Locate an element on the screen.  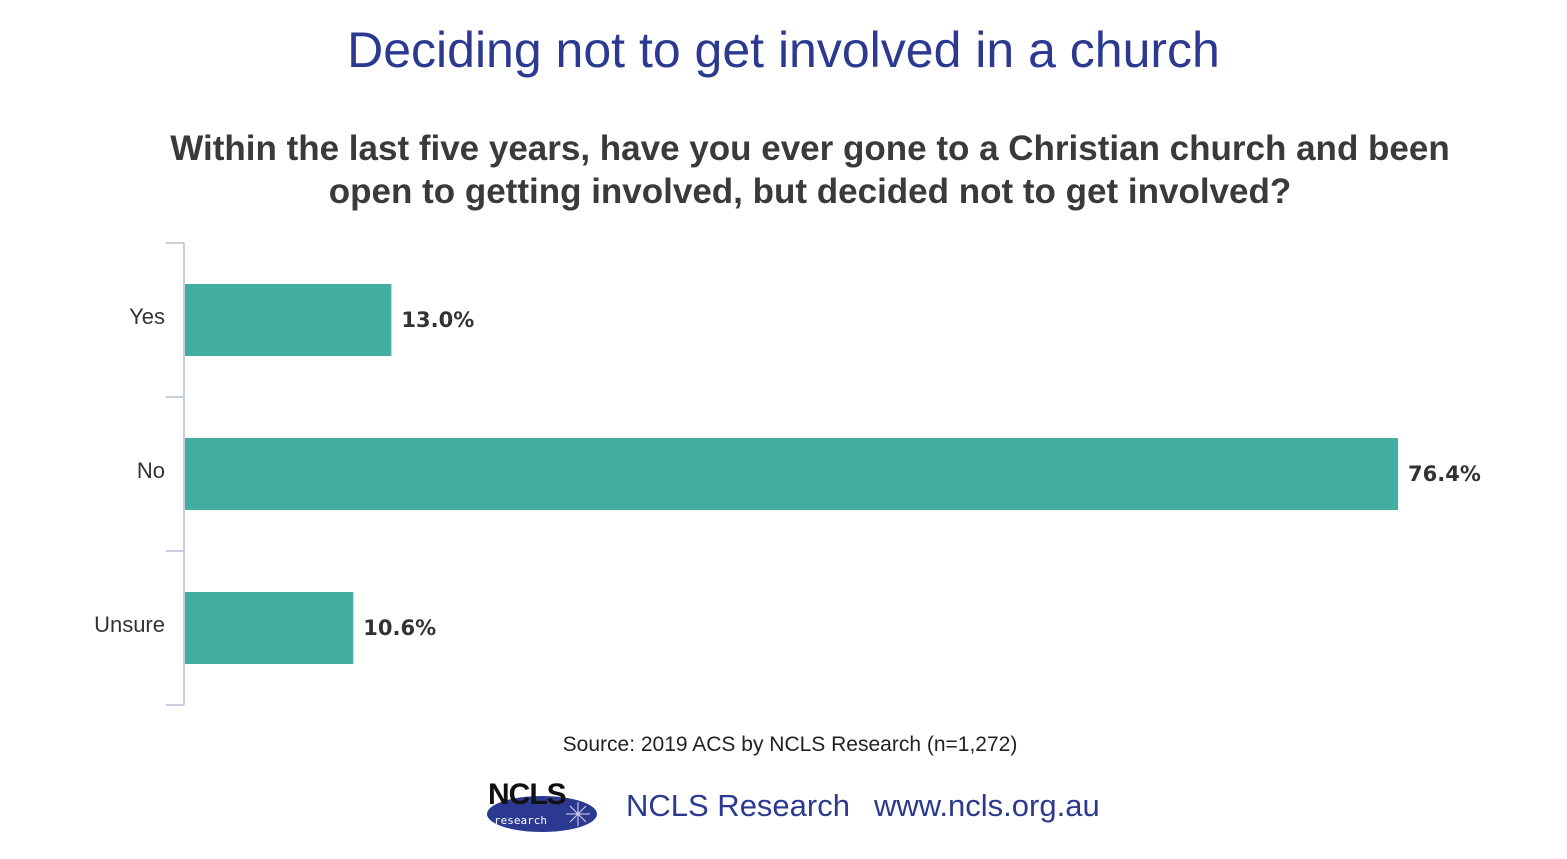
bar-yes is located at coordinates (288, 320).